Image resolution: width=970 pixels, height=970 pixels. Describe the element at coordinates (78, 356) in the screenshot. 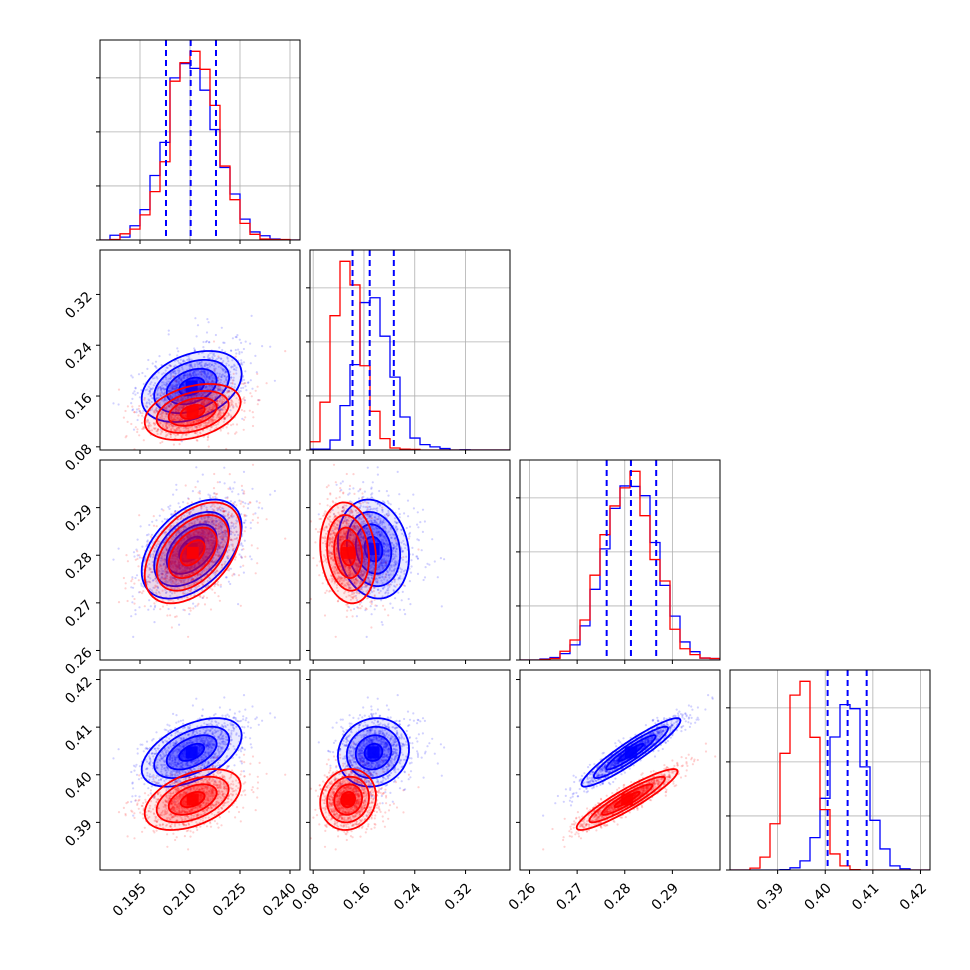

I see `y-tick-label: 0.24` at that location.